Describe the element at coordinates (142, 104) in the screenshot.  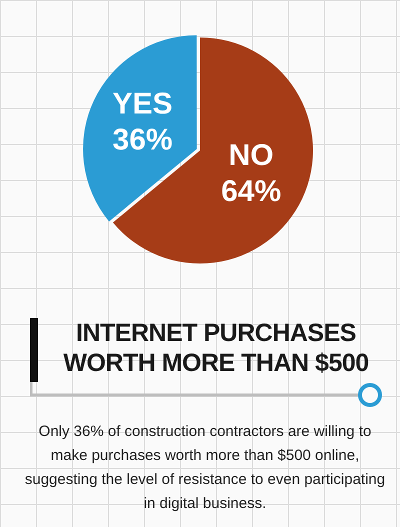
I see `slice-label: YES` at that location.